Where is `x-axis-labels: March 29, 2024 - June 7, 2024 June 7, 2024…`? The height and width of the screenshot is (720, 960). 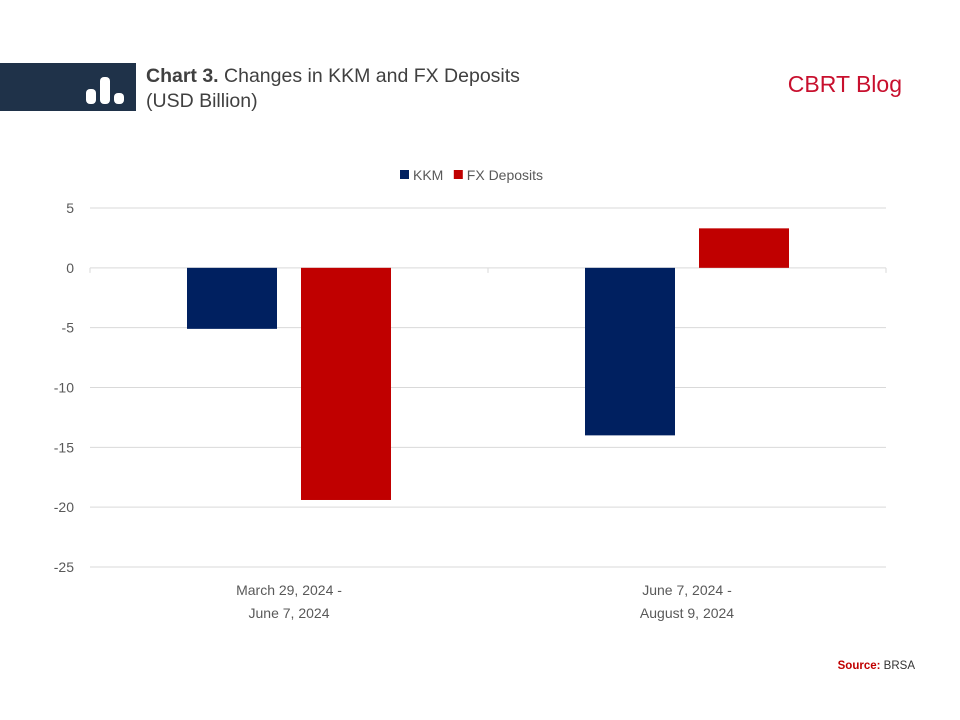 x-axis-labels: March 29, 2024 - June 7, 2024 June 7, 2024… is located at coordinates (485, 601).